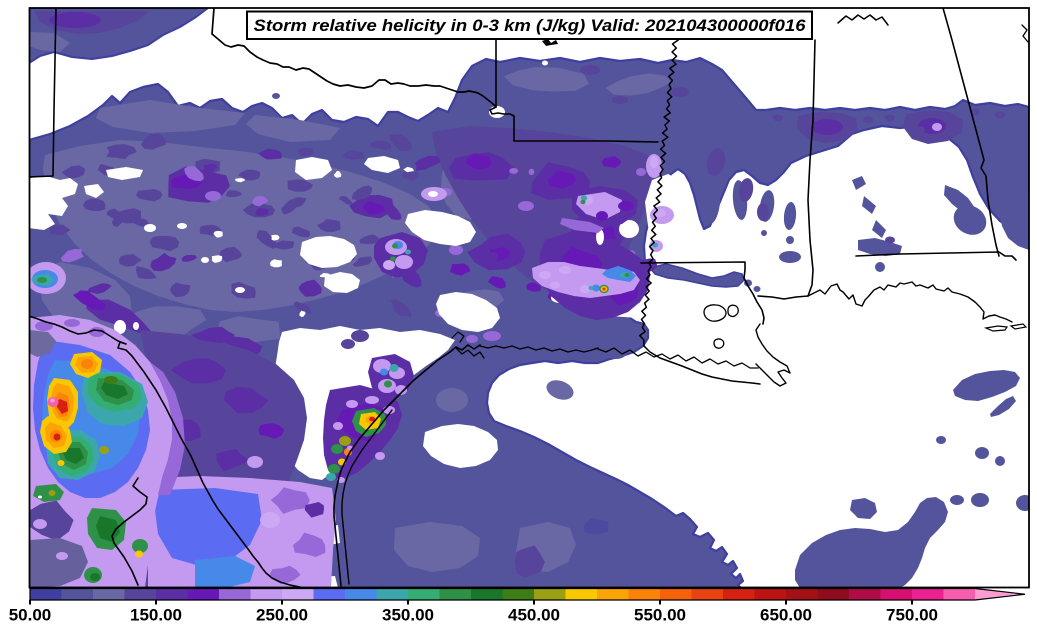  What do you see at coordinates (282, 615) in the screenshot?
I see `svg-text: 250.00` at bounding box center [282, 615].